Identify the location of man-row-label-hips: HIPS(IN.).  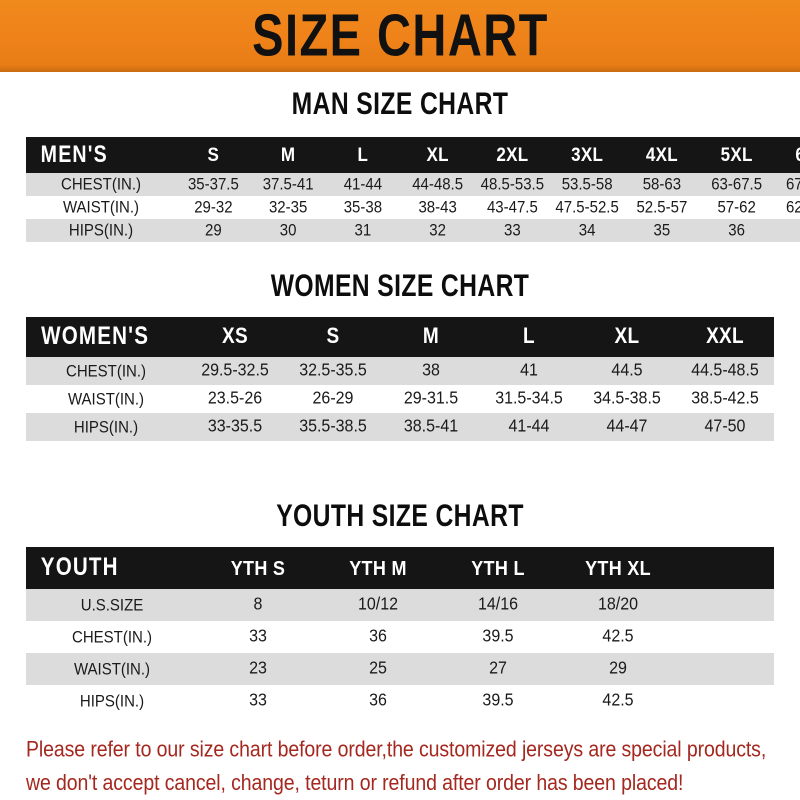
(101, 230).